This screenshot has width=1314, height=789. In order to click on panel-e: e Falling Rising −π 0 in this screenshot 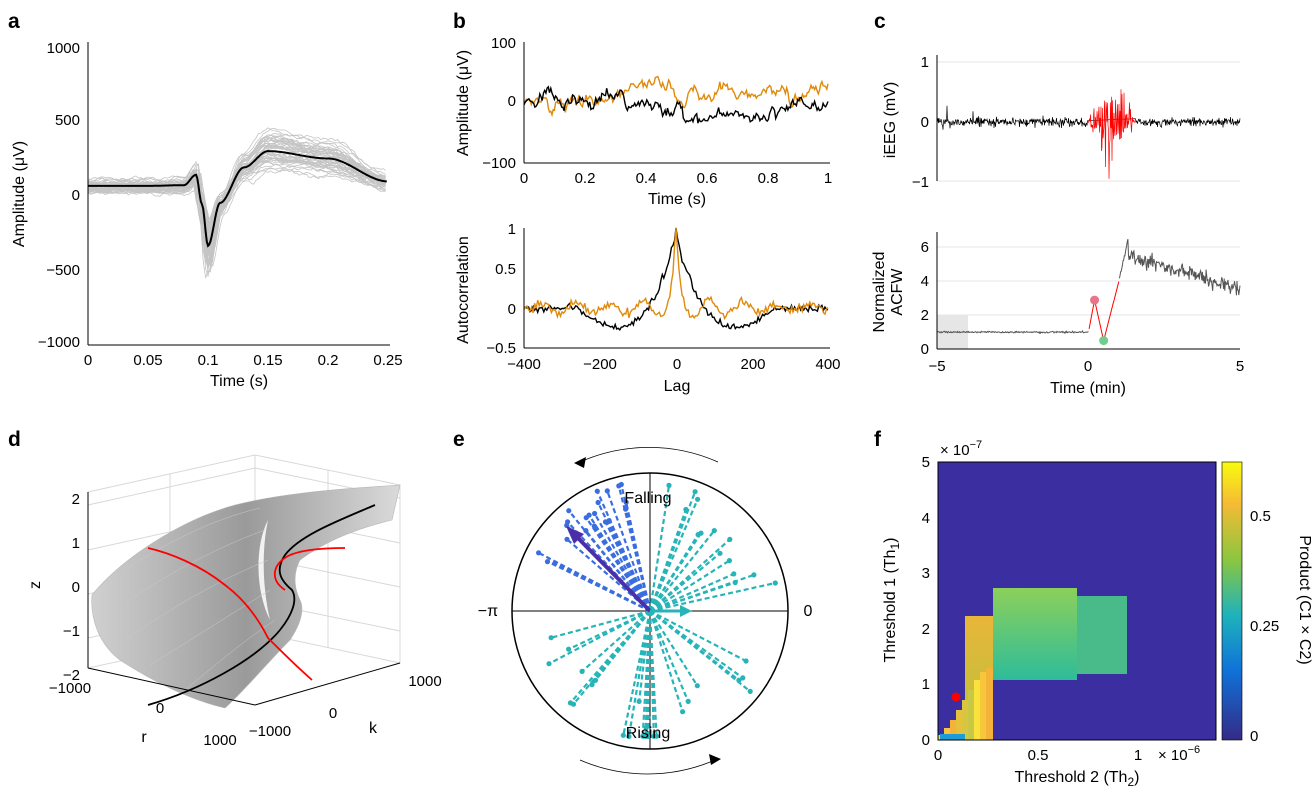, I will do `click(633, 601)`.